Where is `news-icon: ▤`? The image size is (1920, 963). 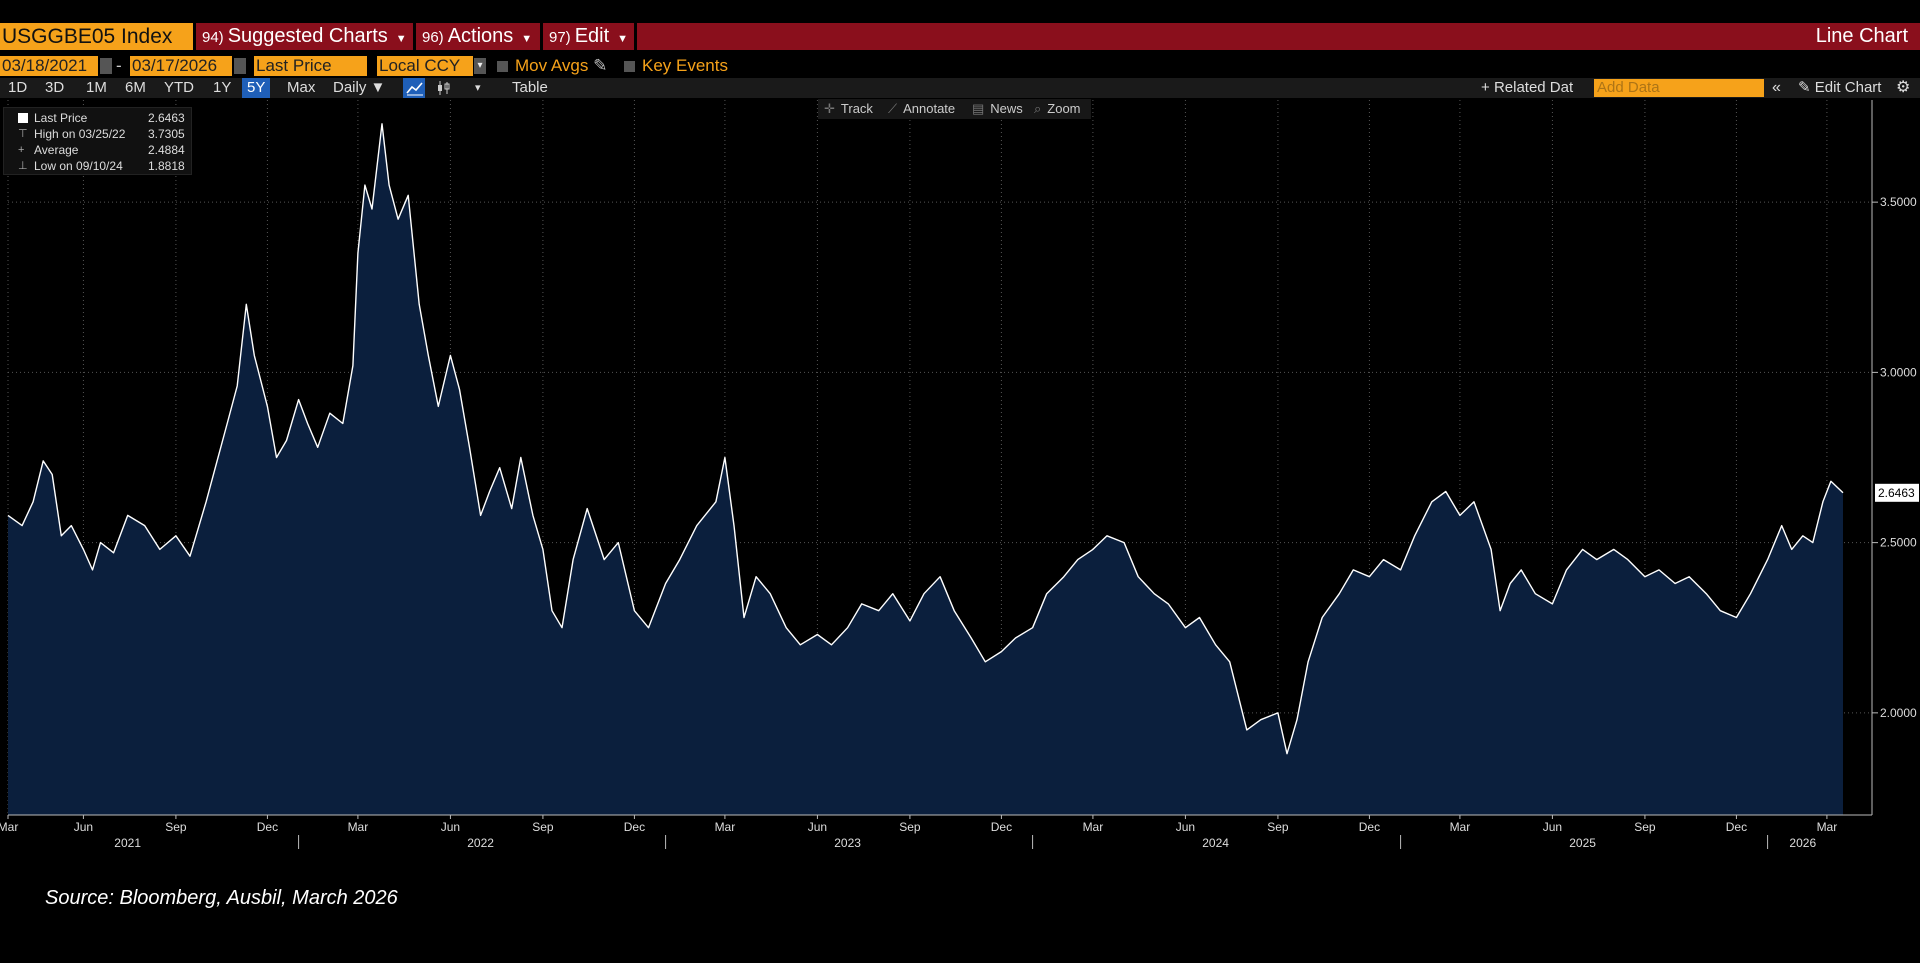 news-icon: ▤ is located at coordinates (978, 108).